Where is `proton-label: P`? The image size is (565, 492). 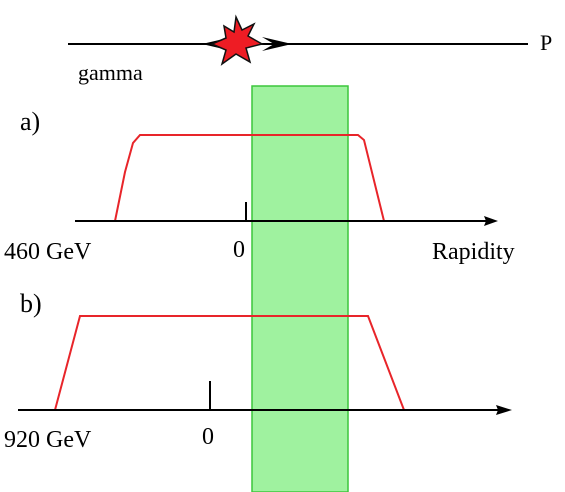
proton-label: P is located at coordinates (546, 42).